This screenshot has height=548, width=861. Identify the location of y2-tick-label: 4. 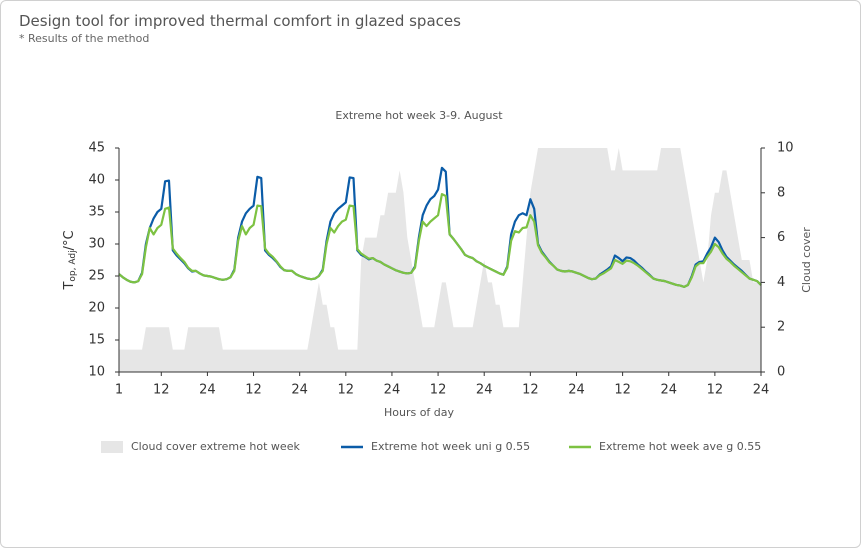
(781, 282).